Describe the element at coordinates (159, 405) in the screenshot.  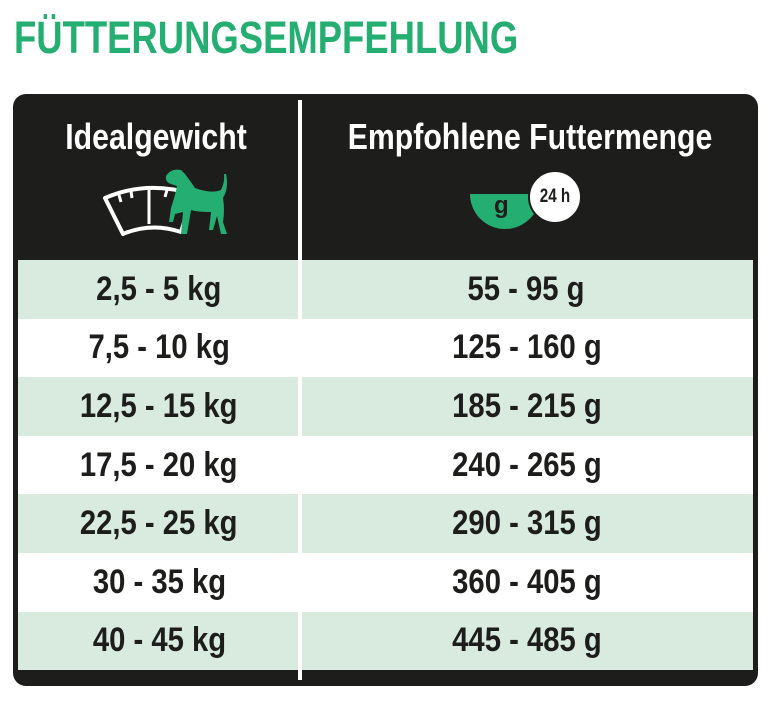
I see `weight-cell: 12,5 - 15 kg` at that location.